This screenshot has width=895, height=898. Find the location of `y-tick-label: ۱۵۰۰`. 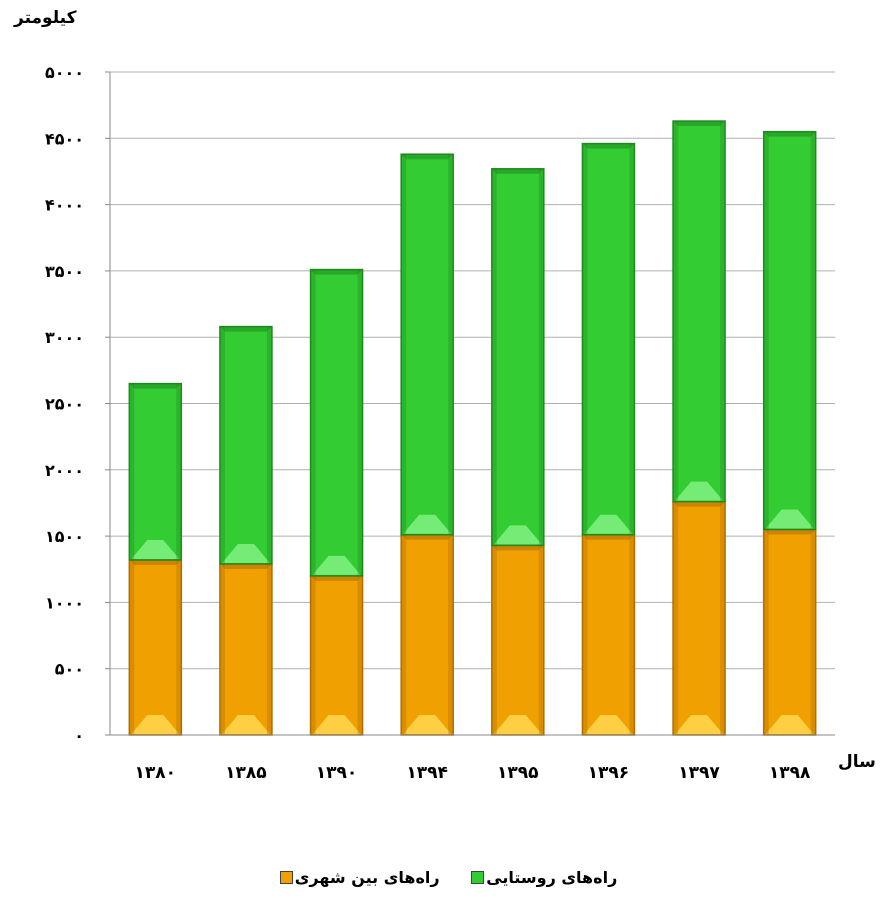

y-tick-label: ۱۵۰۰ is located at coordinates (64, 536).